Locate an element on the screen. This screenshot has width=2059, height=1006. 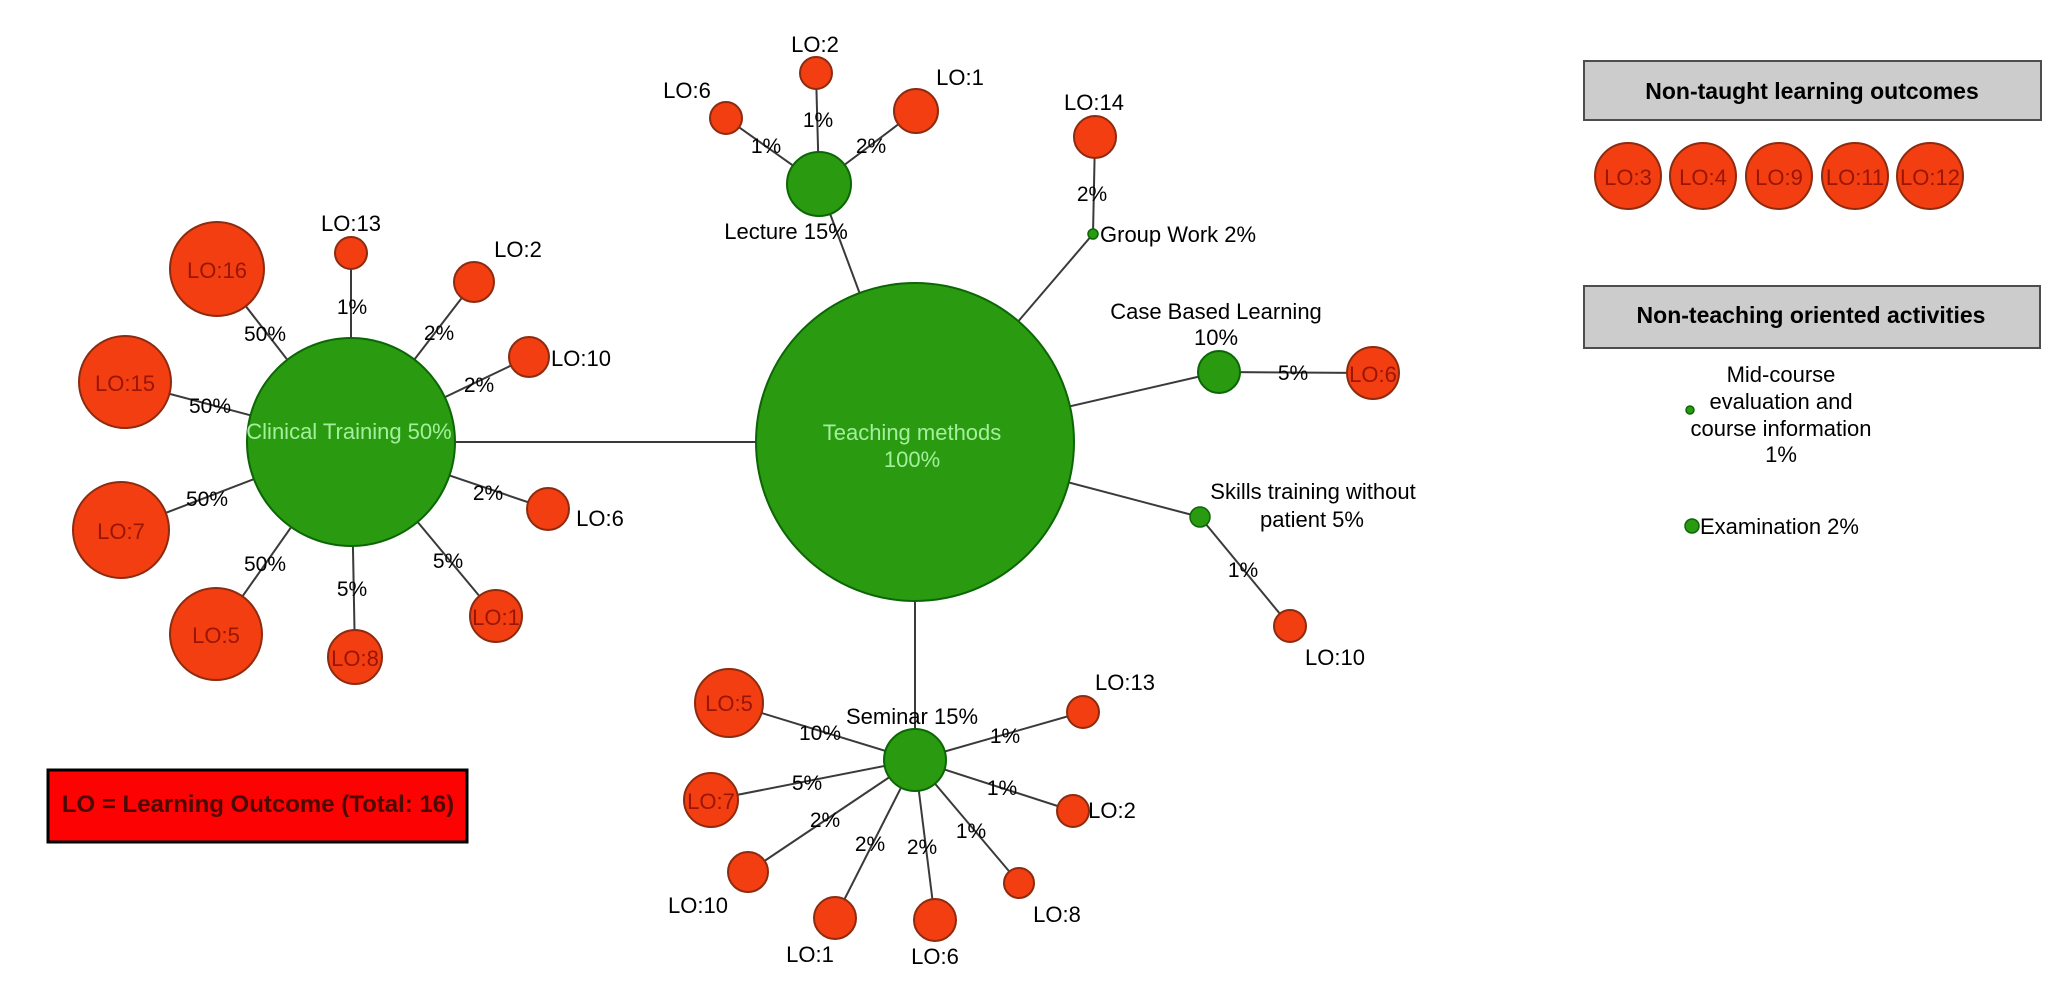
svg-text: LO:12 is located at coordinates (1930, 177).